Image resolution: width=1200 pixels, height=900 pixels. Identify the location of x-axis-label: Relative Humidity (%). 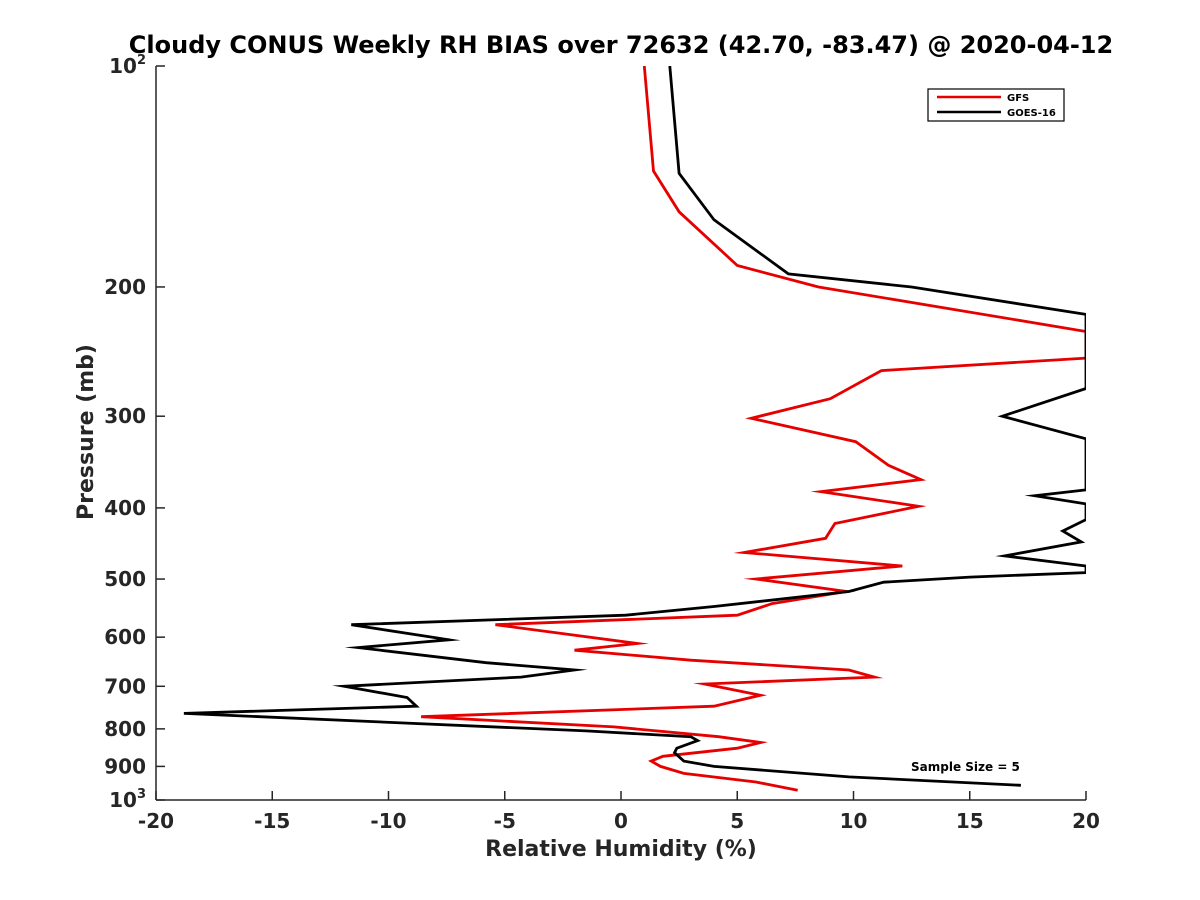
(621, 849).